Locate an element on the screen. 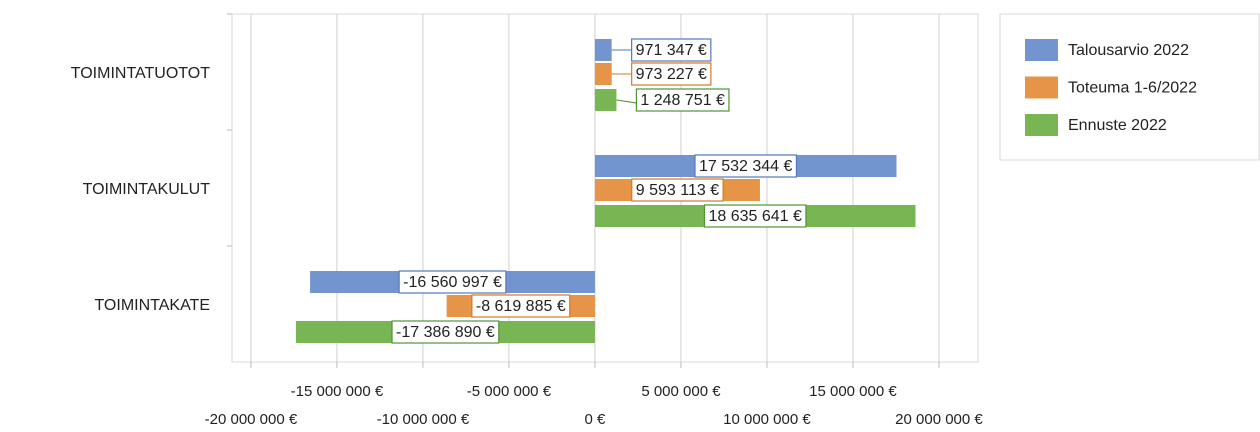 This screenshot has width=1260, height=432. data-label: -16 560 997 € is located at coordinates (452, 282).